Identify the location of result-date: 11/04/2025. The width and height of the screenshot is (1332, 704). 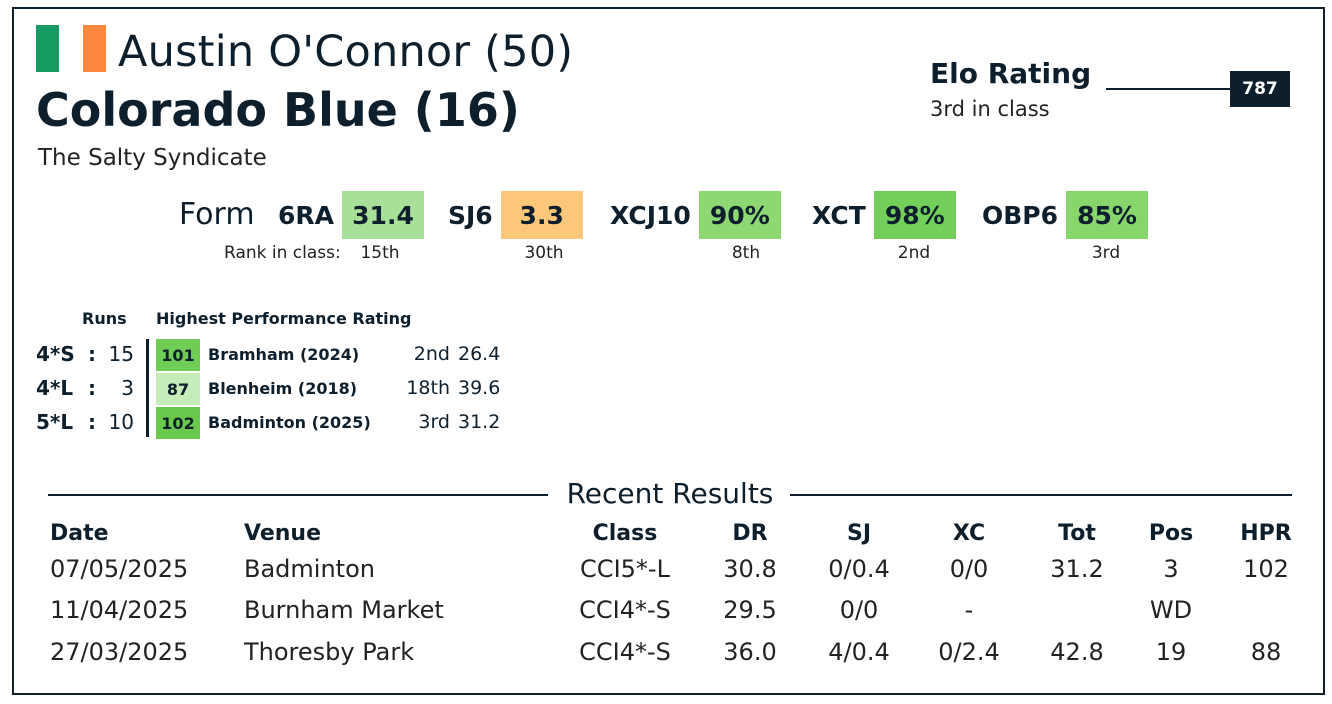
(119, 610).